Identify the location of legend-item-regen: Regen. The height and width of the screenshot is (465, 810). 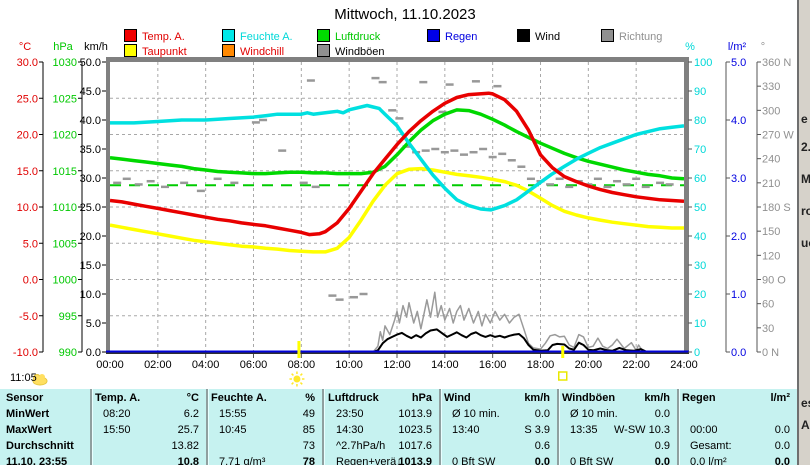
(452, 36).